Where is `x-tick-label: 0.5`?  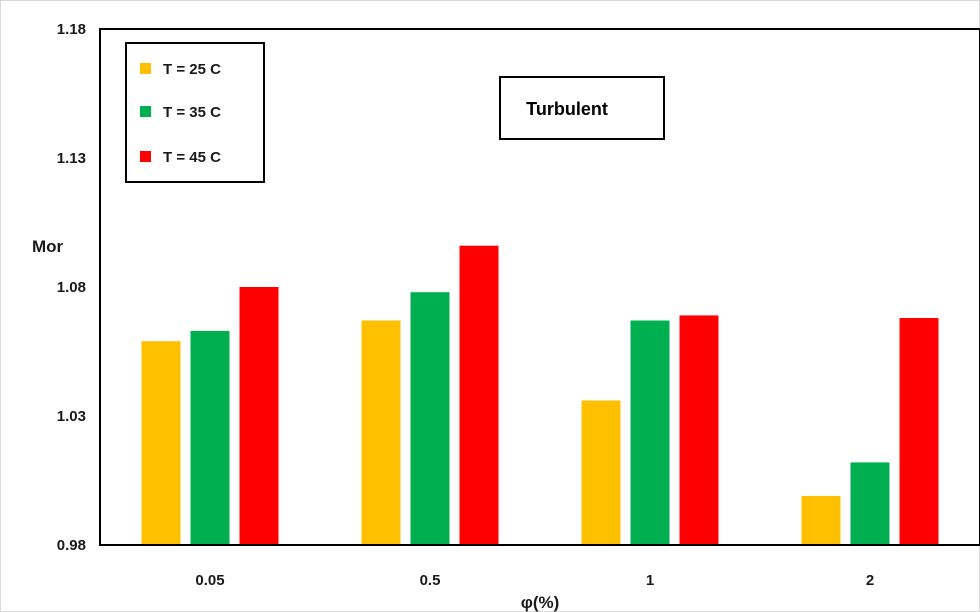 x-tick-label: 0.5 is located at coordinates (430, 580).